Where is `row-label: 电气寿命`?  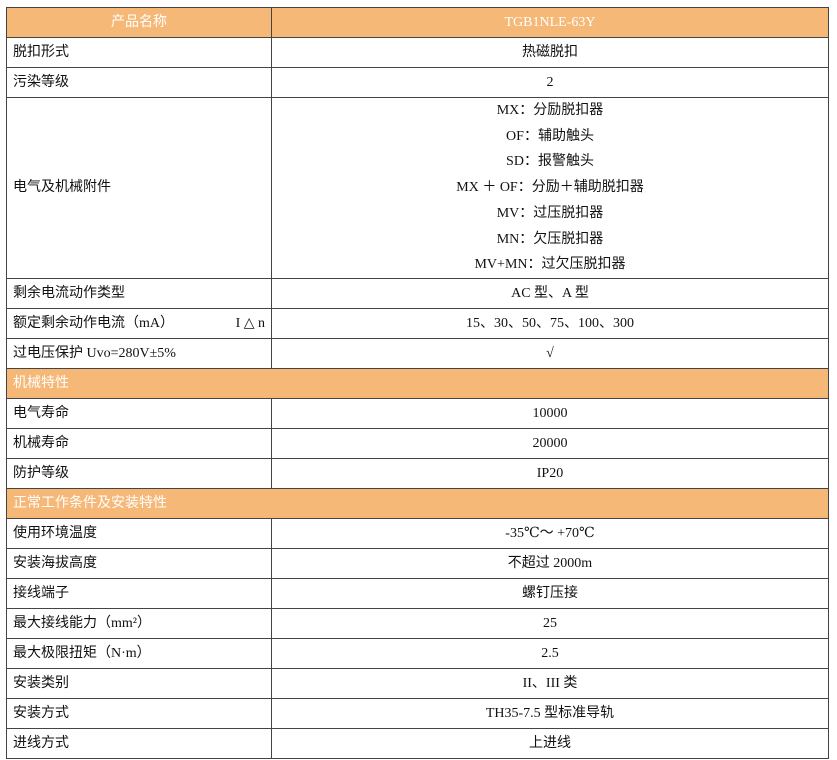
row-label: 电气寿命 is located at coordinates (139, 413).